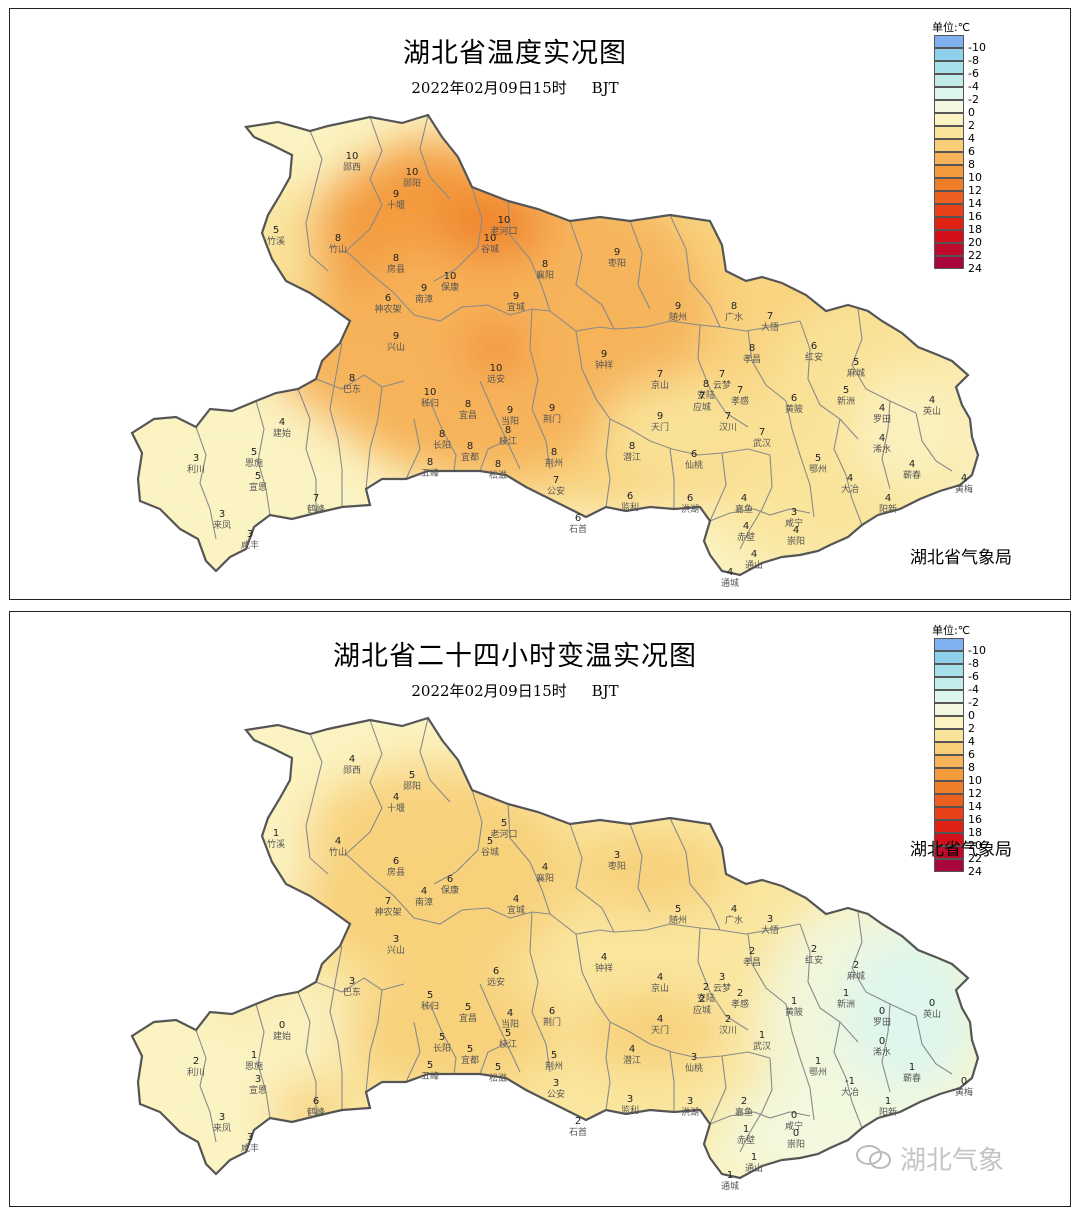  Describe the element at coordinates (490, 852) in the screenshot. I see `station-name: 谷城` at that location.